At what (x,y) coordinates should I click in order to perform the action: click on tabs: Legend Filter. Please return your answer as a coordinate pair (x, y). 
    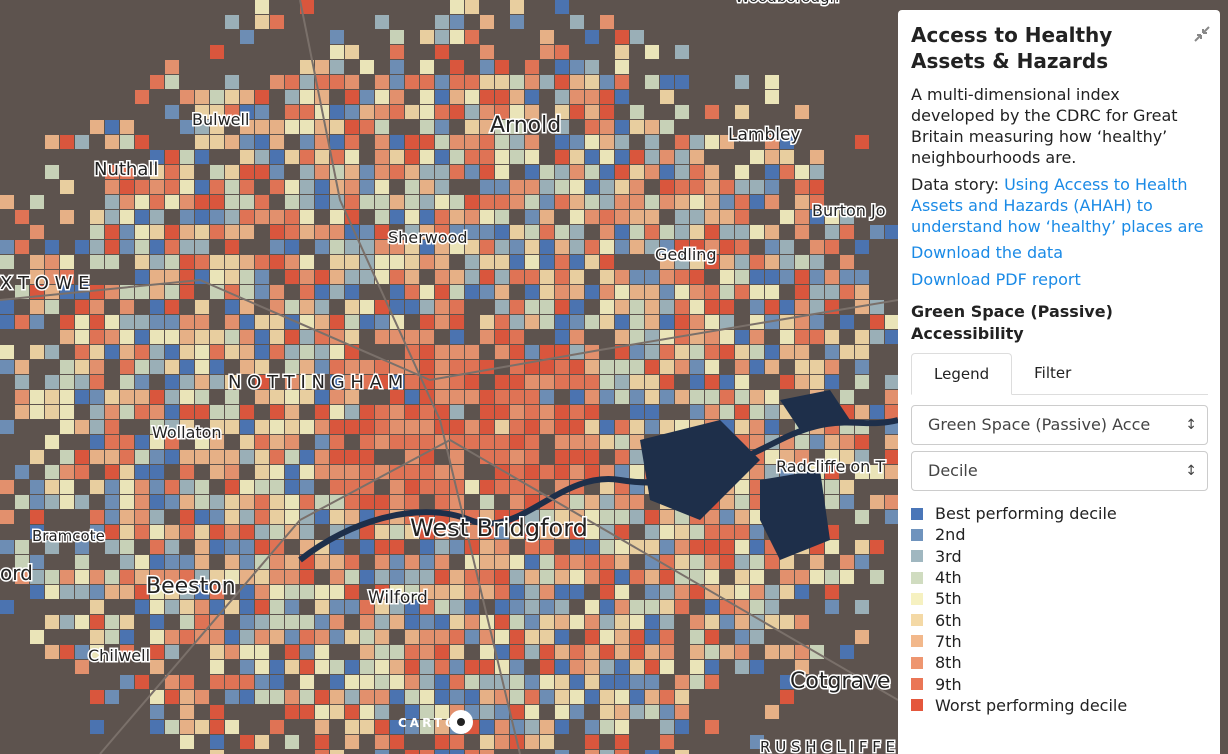
    Looking at the image, I should click on (1059, 374).